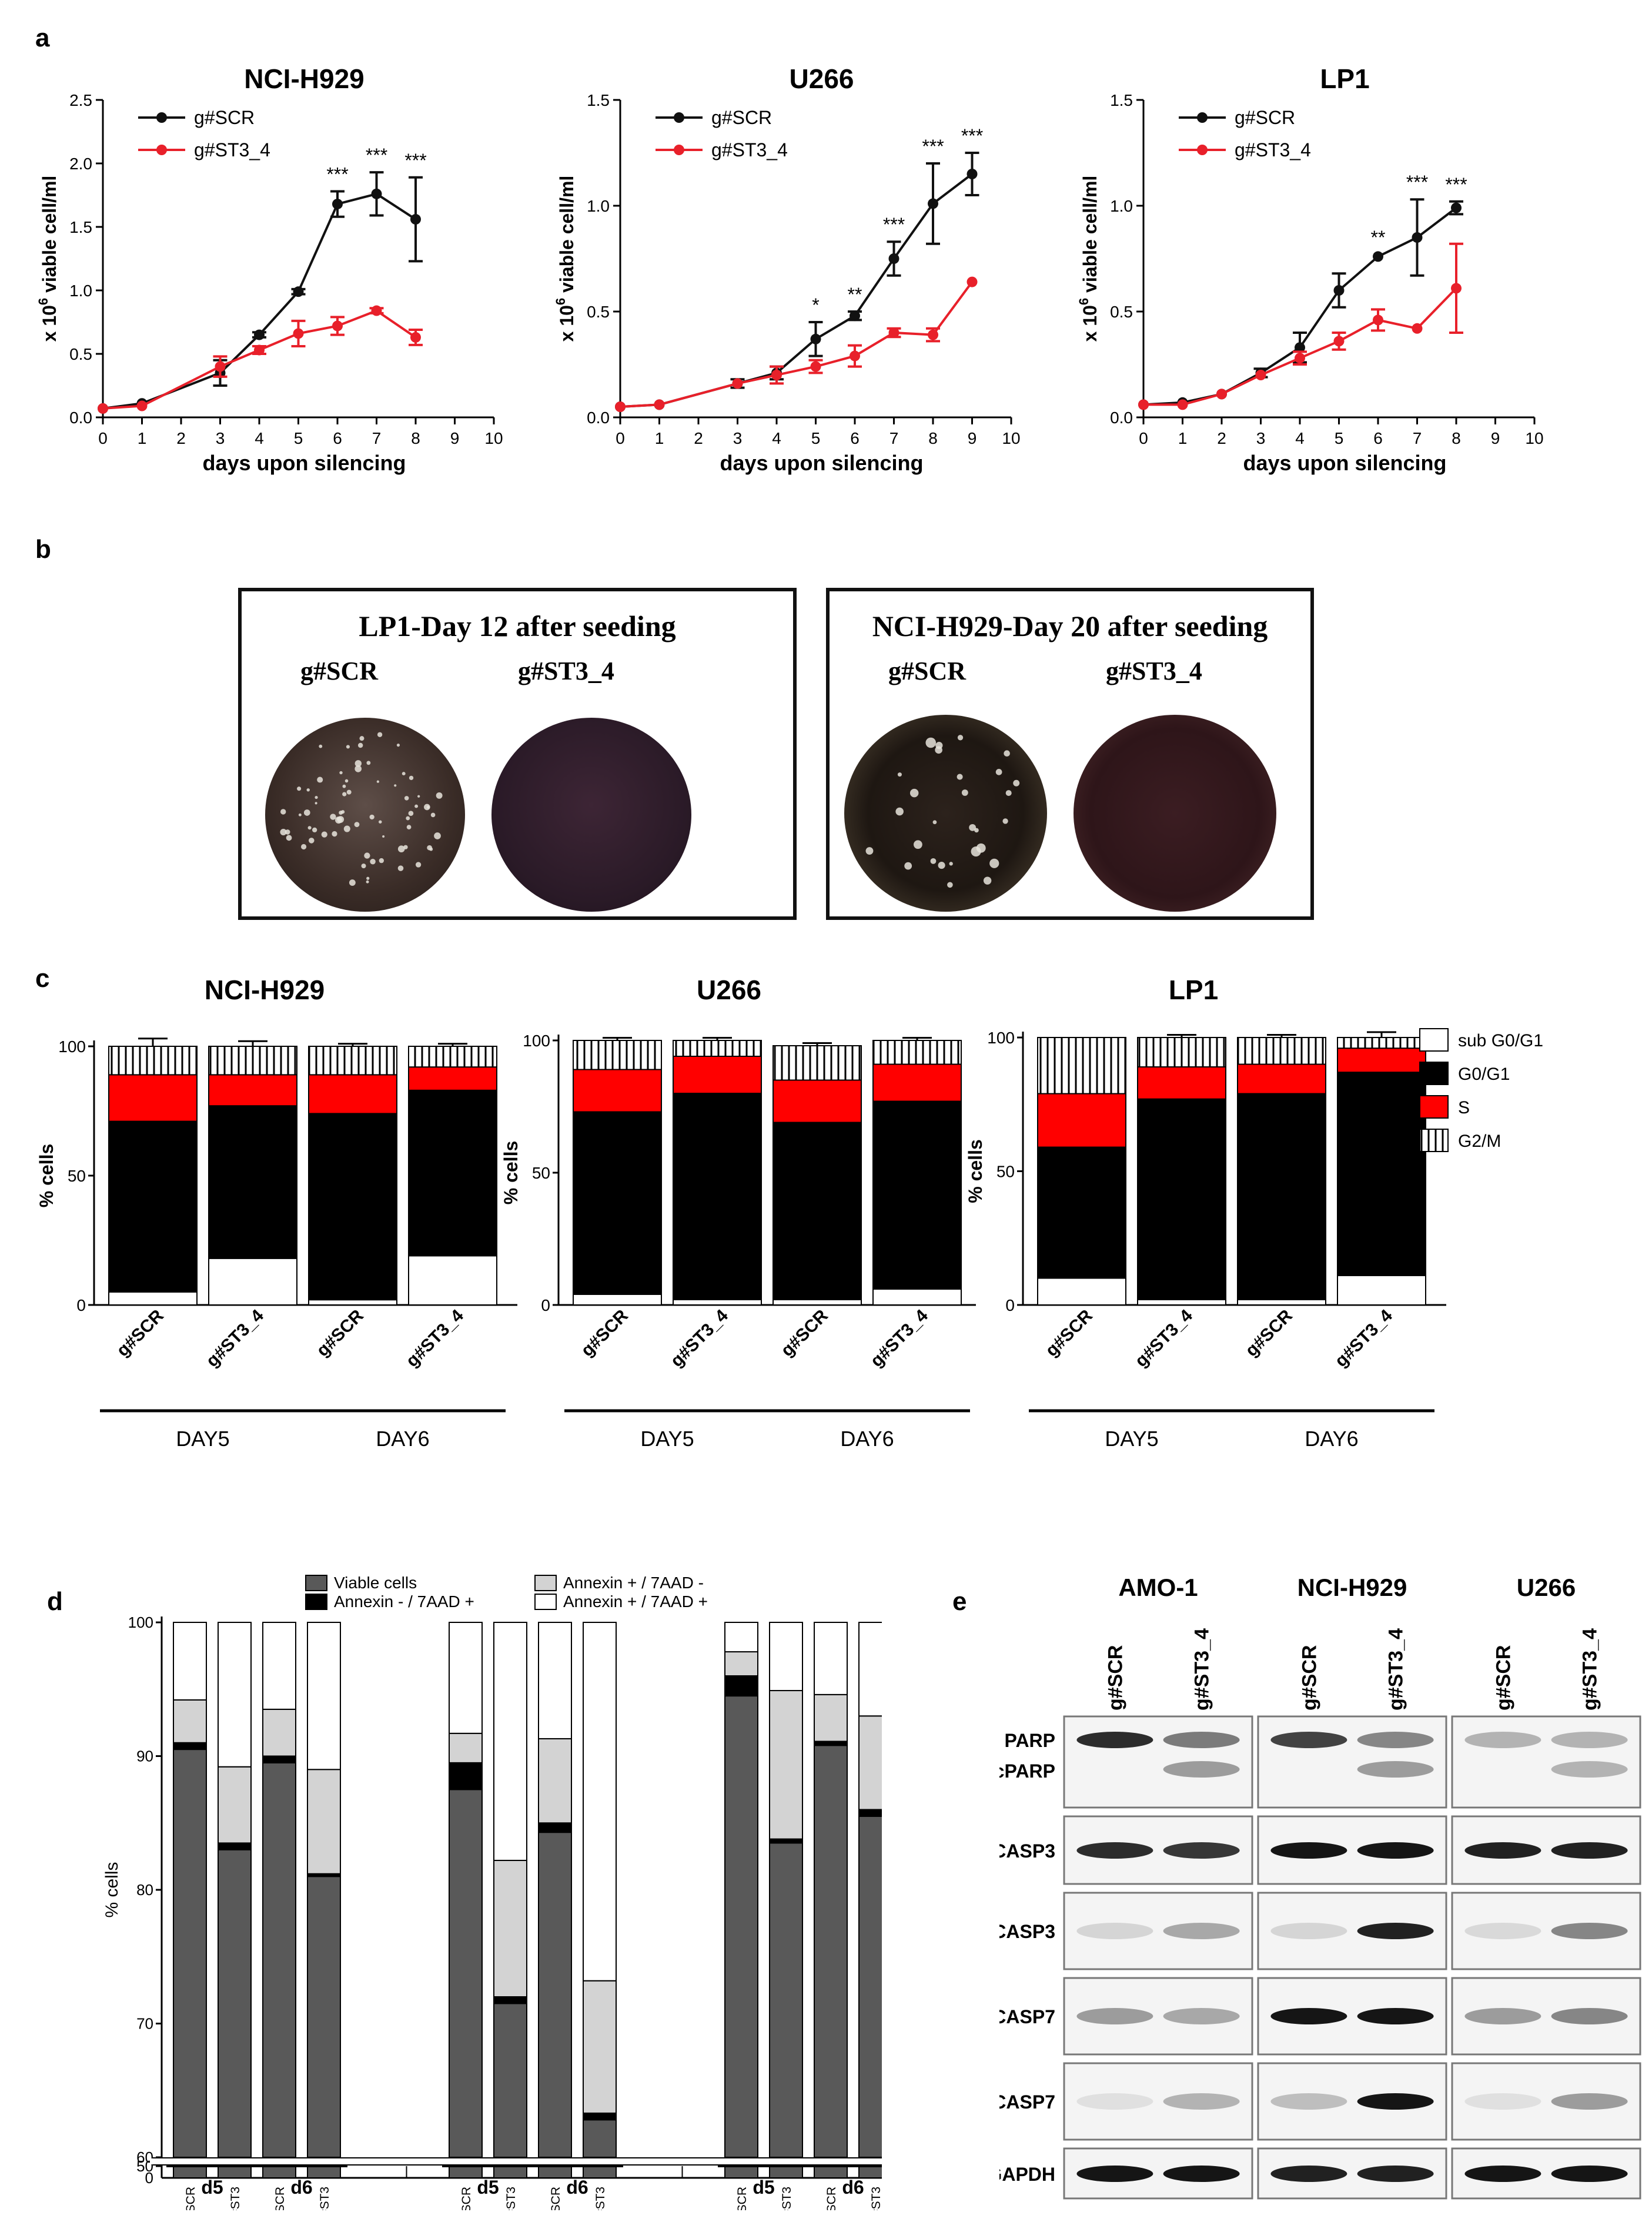 Image resolution: width=1652 pixels, height=2219 pixels. Describe the element at coordinates (1194, 990) in the screenshot. I see `chart-title: LP1` at that location.